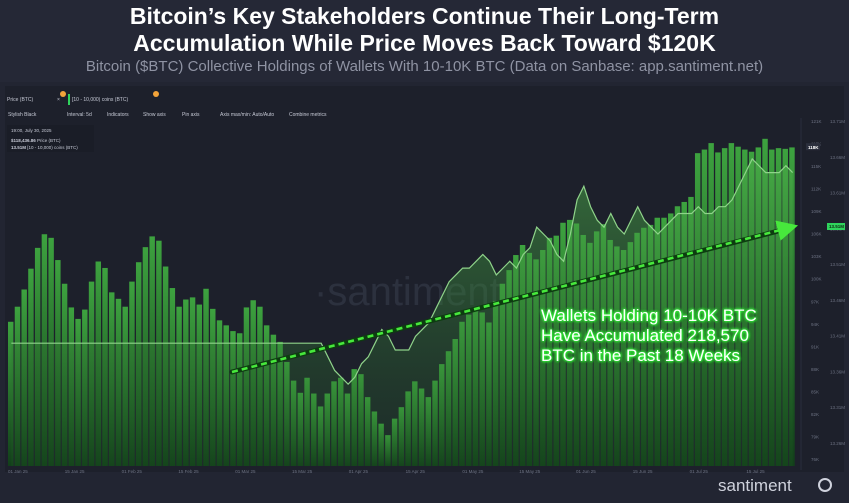 This screenshot has height=503, width=849. Describe the element at coordinates (586, 471) in the screenshot. I see `x-tick-label: 01 Jun 25` at that location.